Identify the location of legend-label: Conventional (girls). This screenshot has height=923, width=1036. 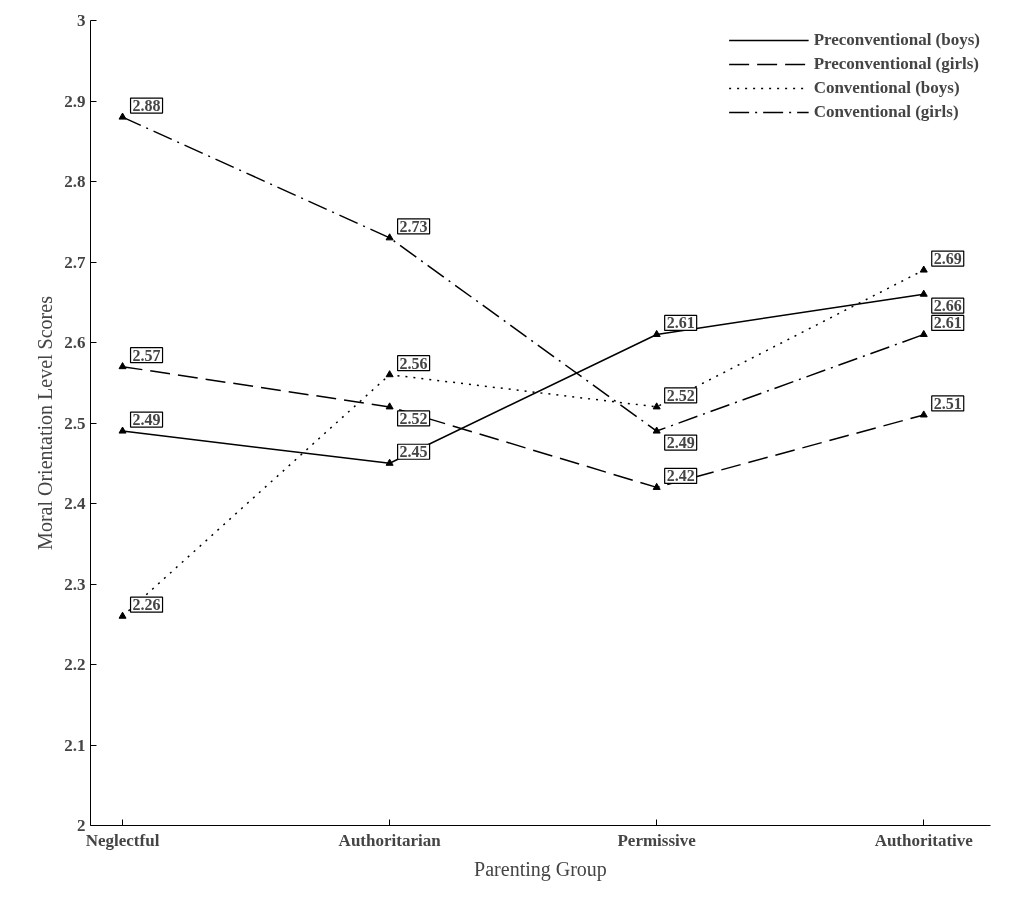
(886, 112).